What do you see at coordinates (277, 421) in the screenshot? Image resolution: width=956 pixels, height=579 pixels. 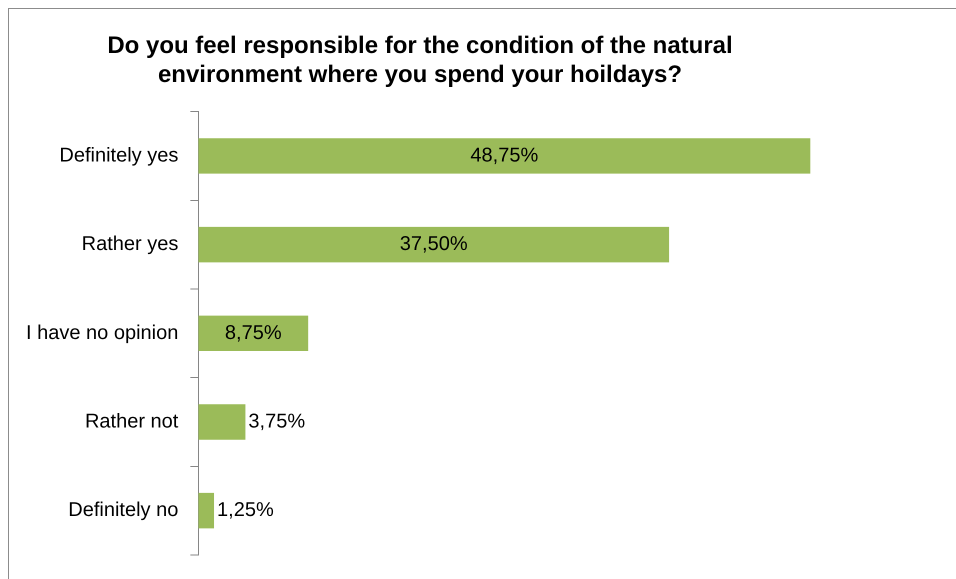 I see `data-label: 3,75%` at bounding box center [277, 421].